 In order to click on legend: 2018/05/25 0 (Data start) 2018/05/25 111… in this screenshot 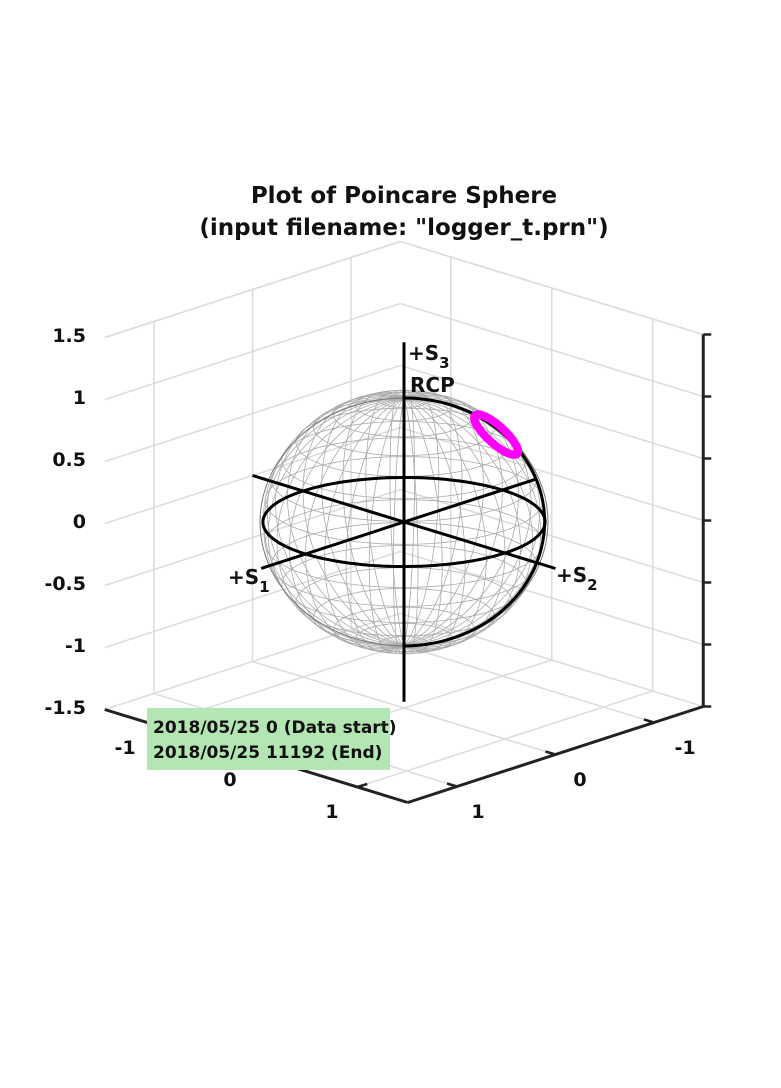, I will do `click(272, 739)`.